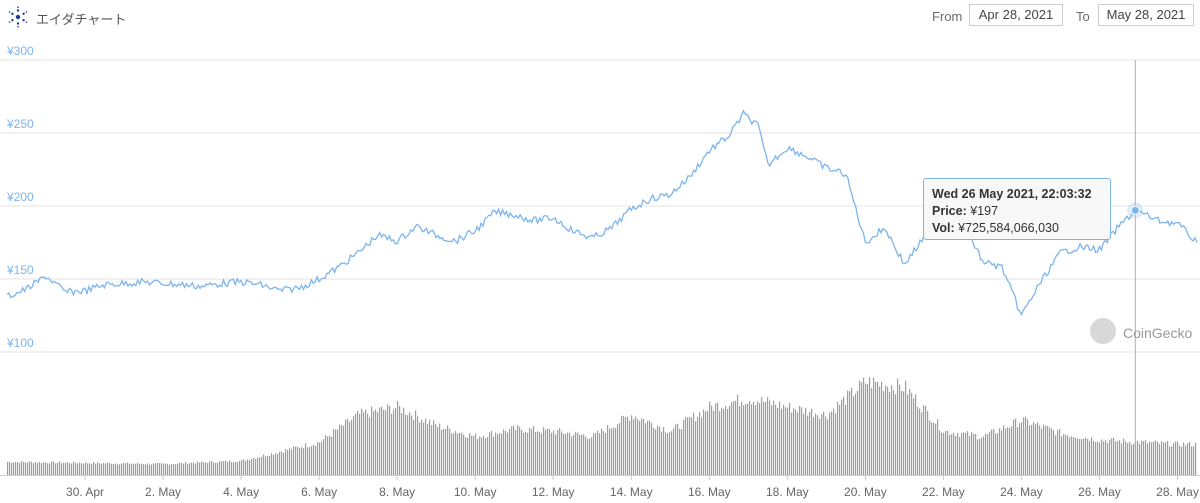  I want to click on x-tick-label: 4. May, so click(241, 492).